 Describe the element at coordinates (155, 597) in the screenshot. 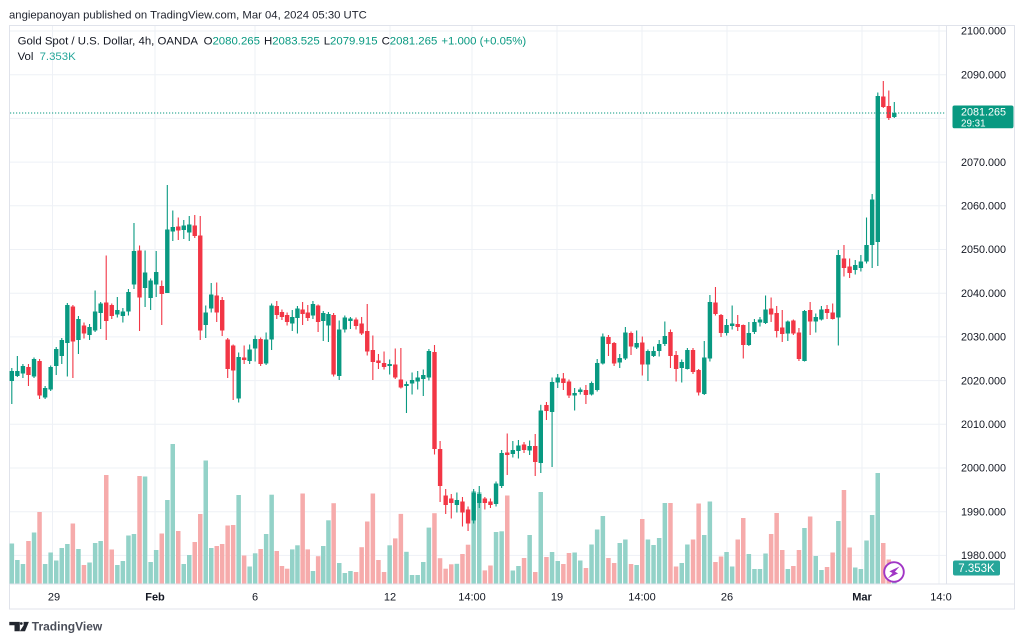

I see `svg-text: Feb` at that location.